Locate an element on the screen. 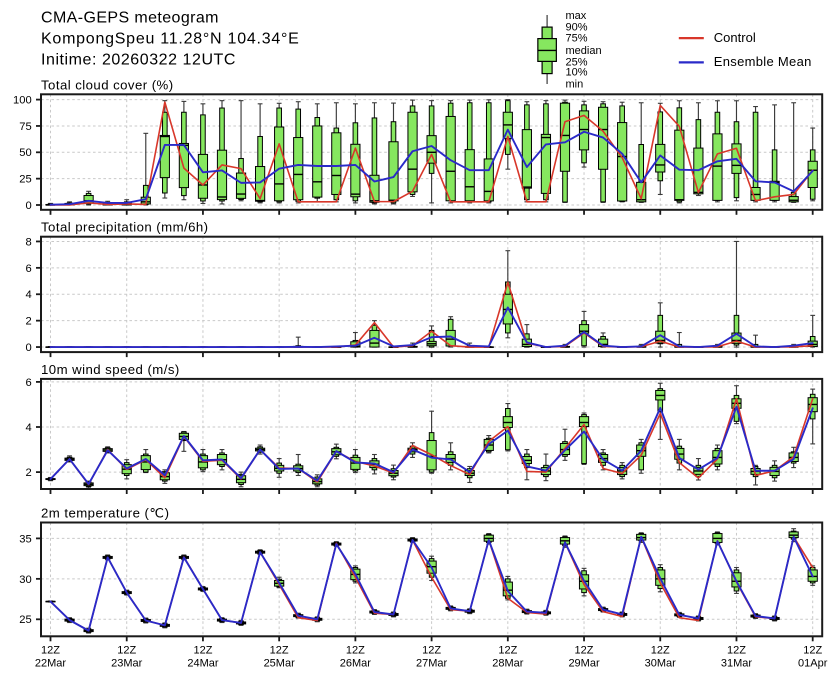 Image resolution: width=840 pixels, height=680 pixels. svg-text: max is located at coordinates (576, 16).